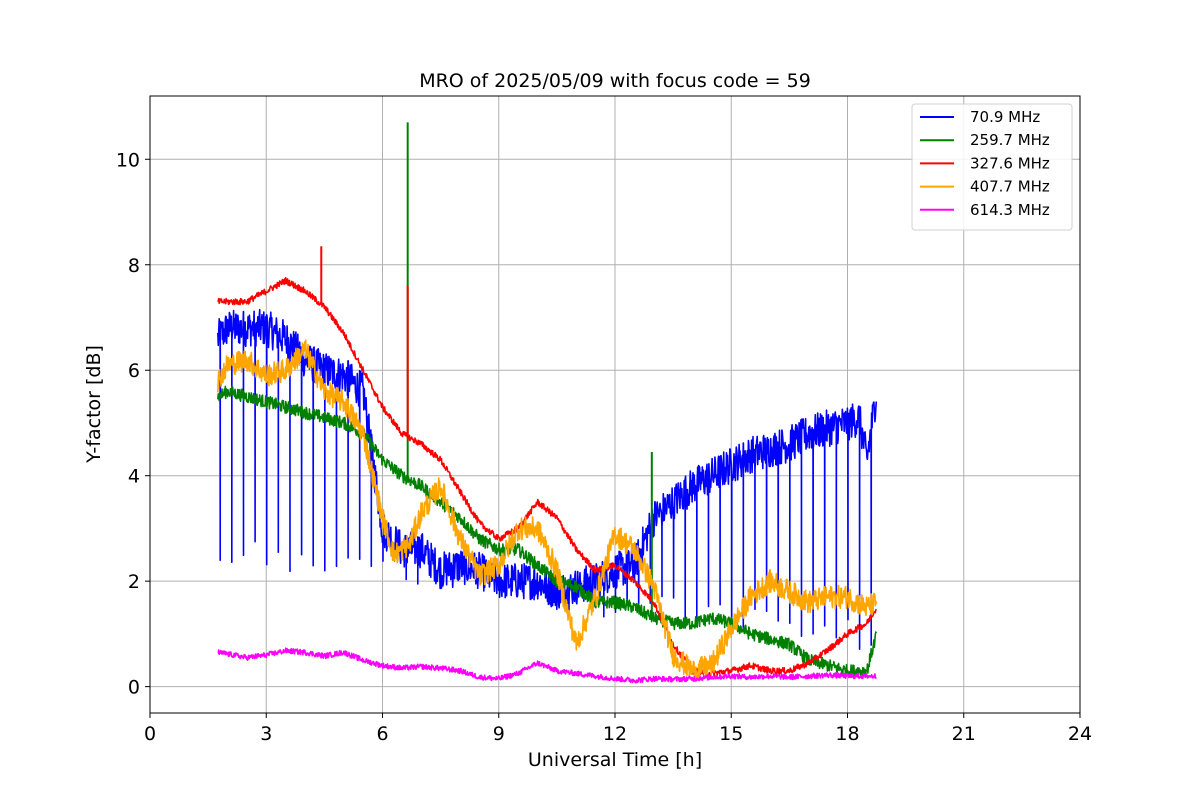 This screenshot has height=800, width=1200. Describe the element at coordinates (1005, 117) in the screenshot. I see `legend-entry: 70.9 MHz` at that location.